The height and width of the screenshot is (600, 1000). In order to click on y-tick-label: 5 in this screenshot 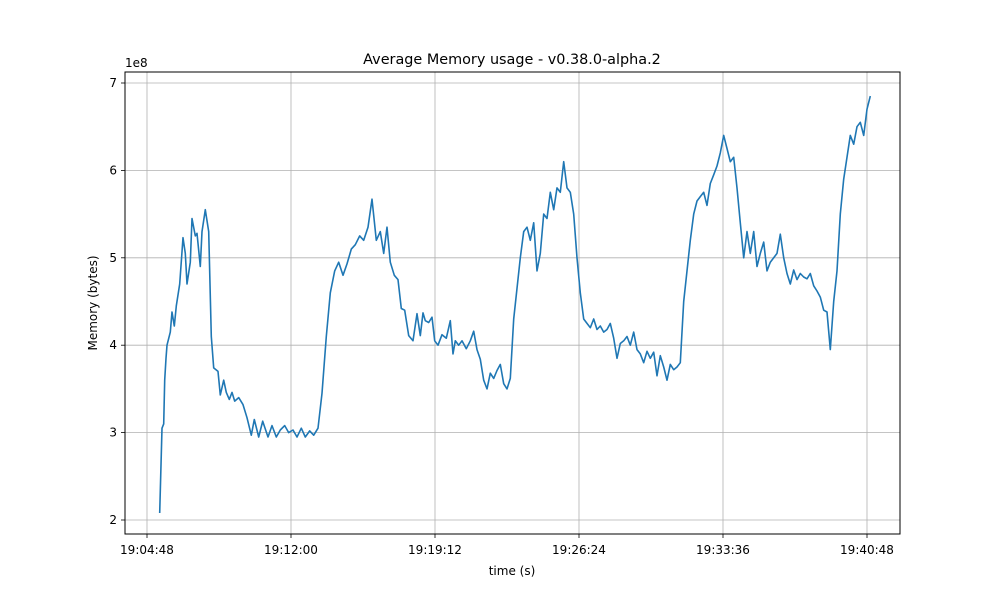, I will do `click(113, 258)`.